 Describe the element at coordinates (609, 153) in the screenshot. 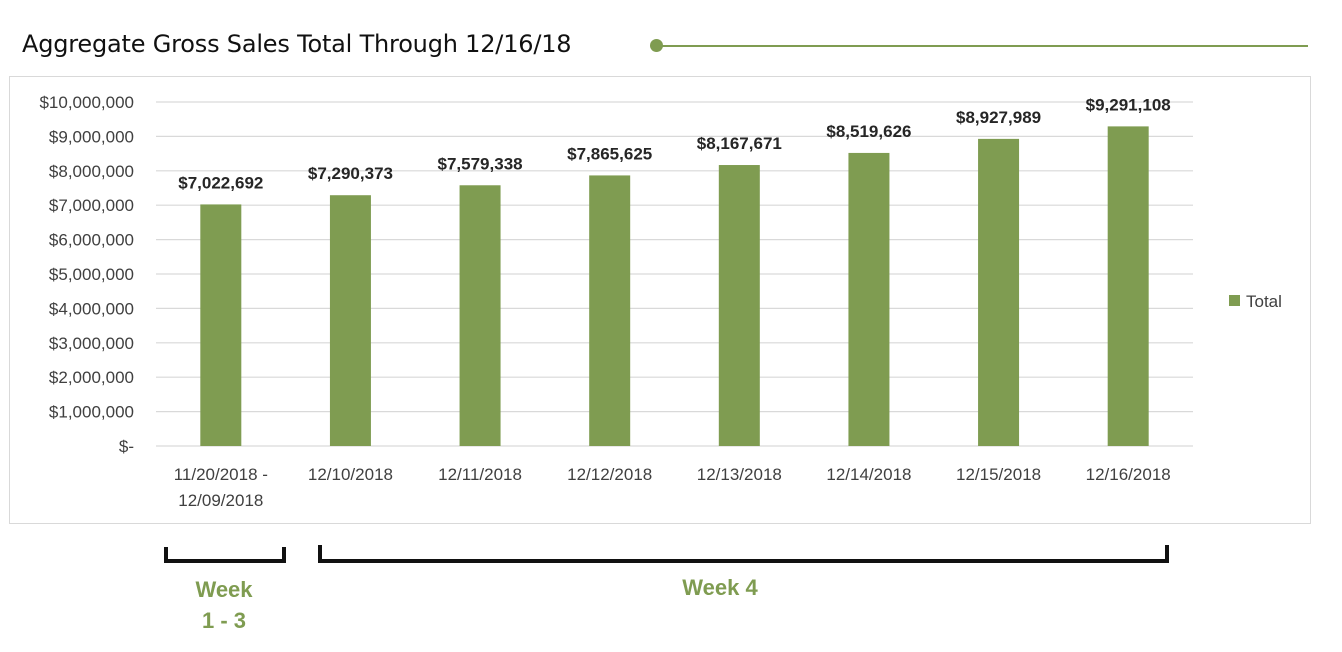

I see `data-label: $7,865,625` at that location.